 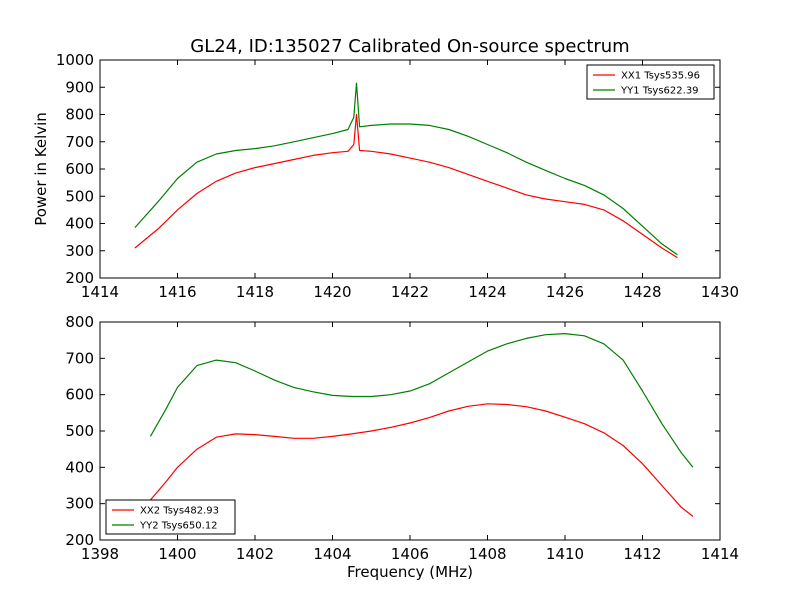 I want to click on x-axis-label: Frequency (MHz), so click(x=410, y=572).